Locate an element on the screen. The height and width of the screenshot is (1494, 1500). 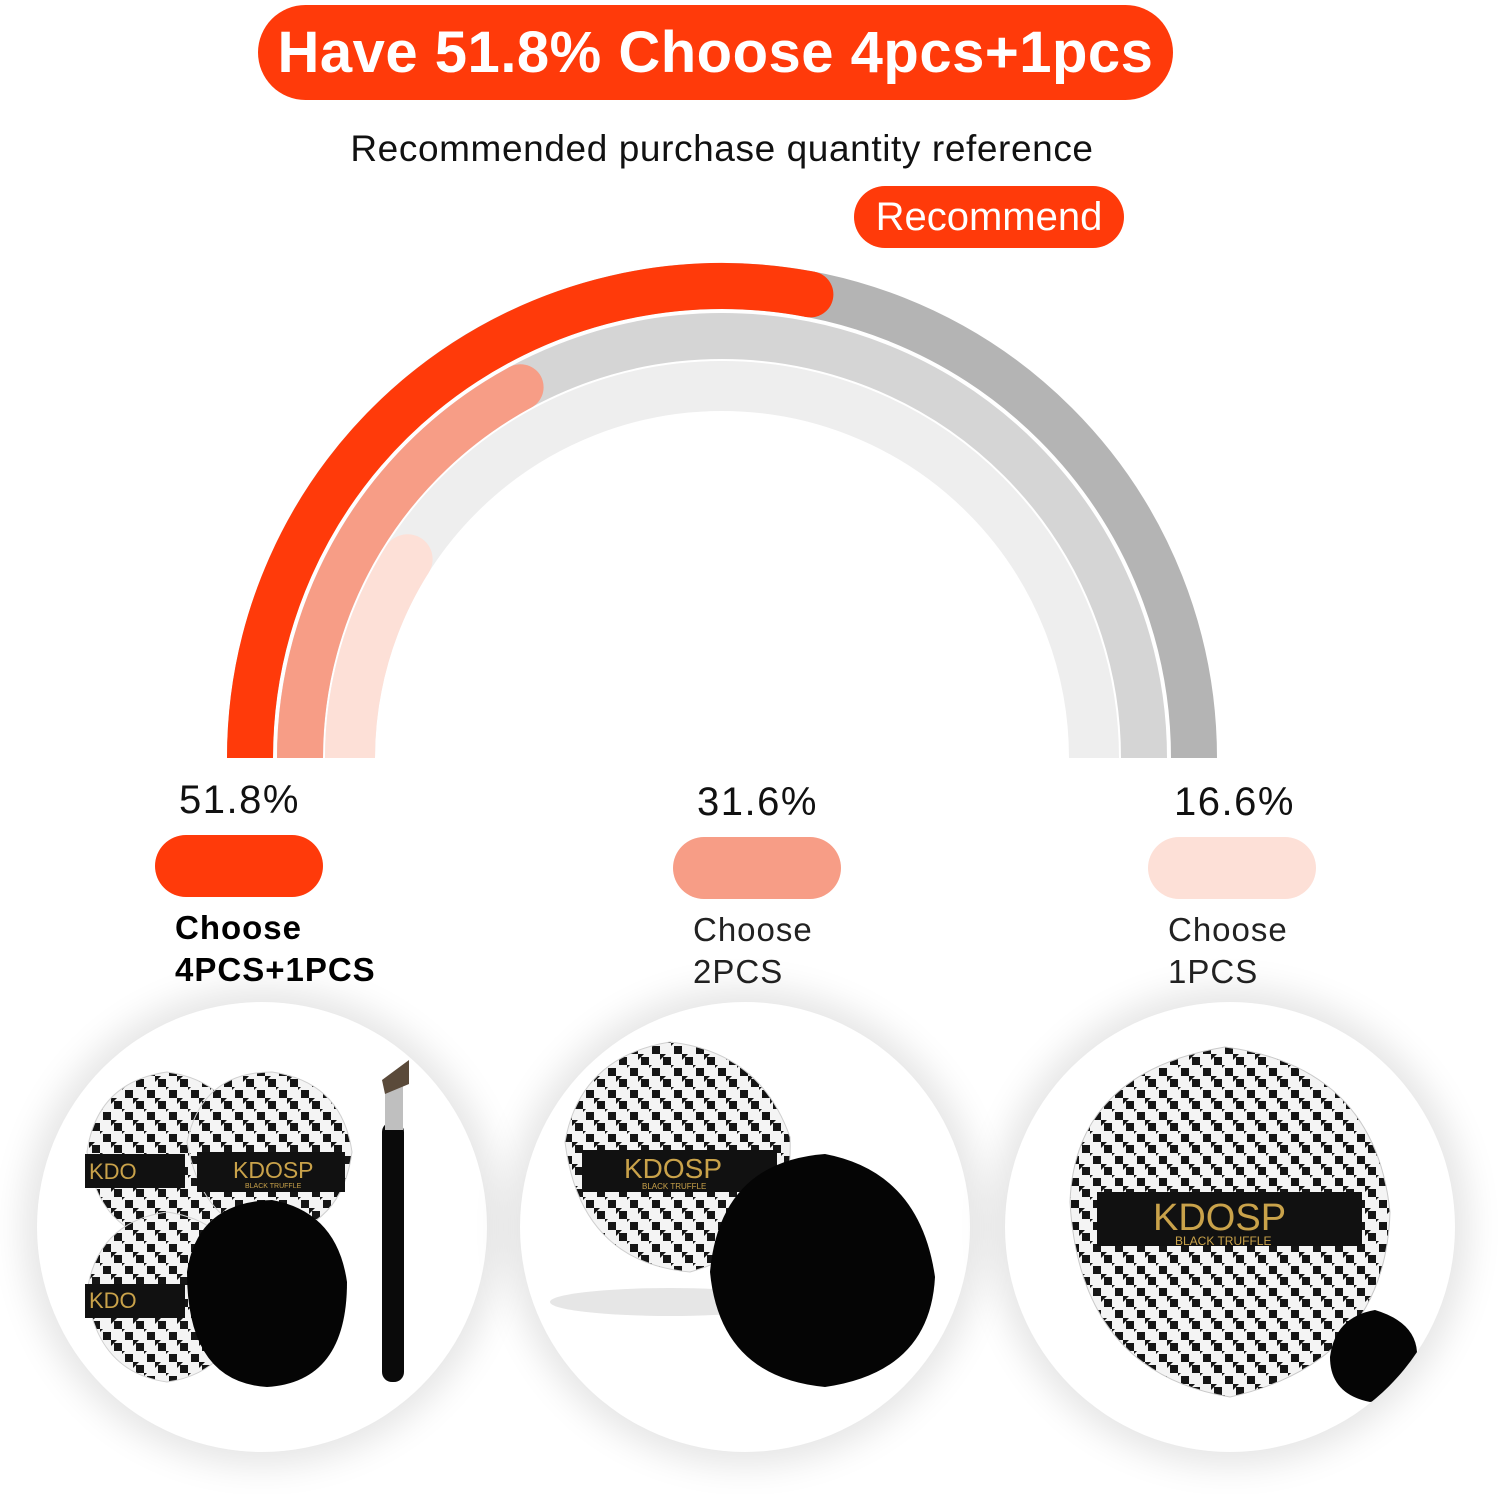
product-set-4plus1-icon: KDO KDOSP BLACK TRUFFLE KDO is located at coordinates (247, 1223).